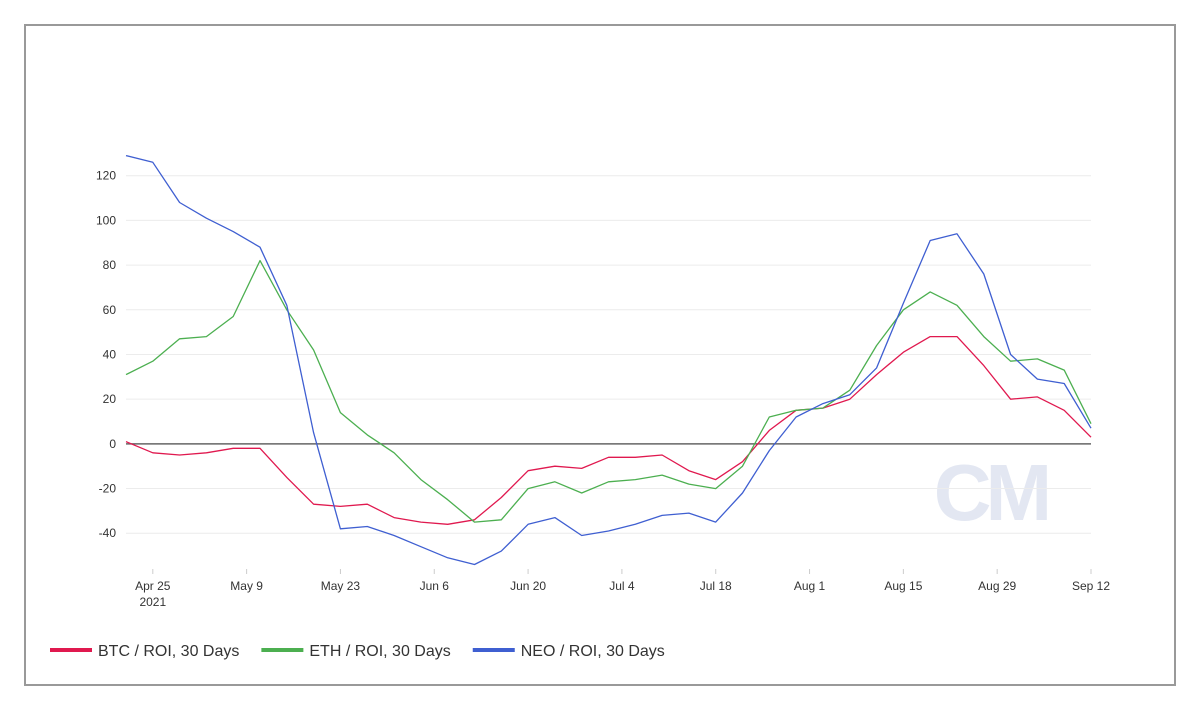  What do you see at coordinates (110, 310) in the screenshot?
I see `y-tick-label: 60` at bounding box center [110, 310].